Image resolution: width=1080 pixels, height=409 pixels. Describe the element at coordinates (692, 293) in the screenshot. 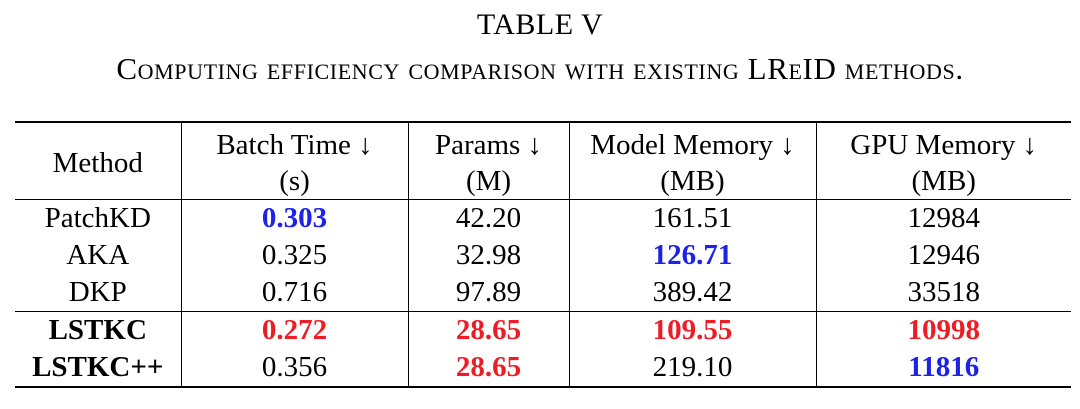

I see `cell-model-memory: 389.42` at that location.